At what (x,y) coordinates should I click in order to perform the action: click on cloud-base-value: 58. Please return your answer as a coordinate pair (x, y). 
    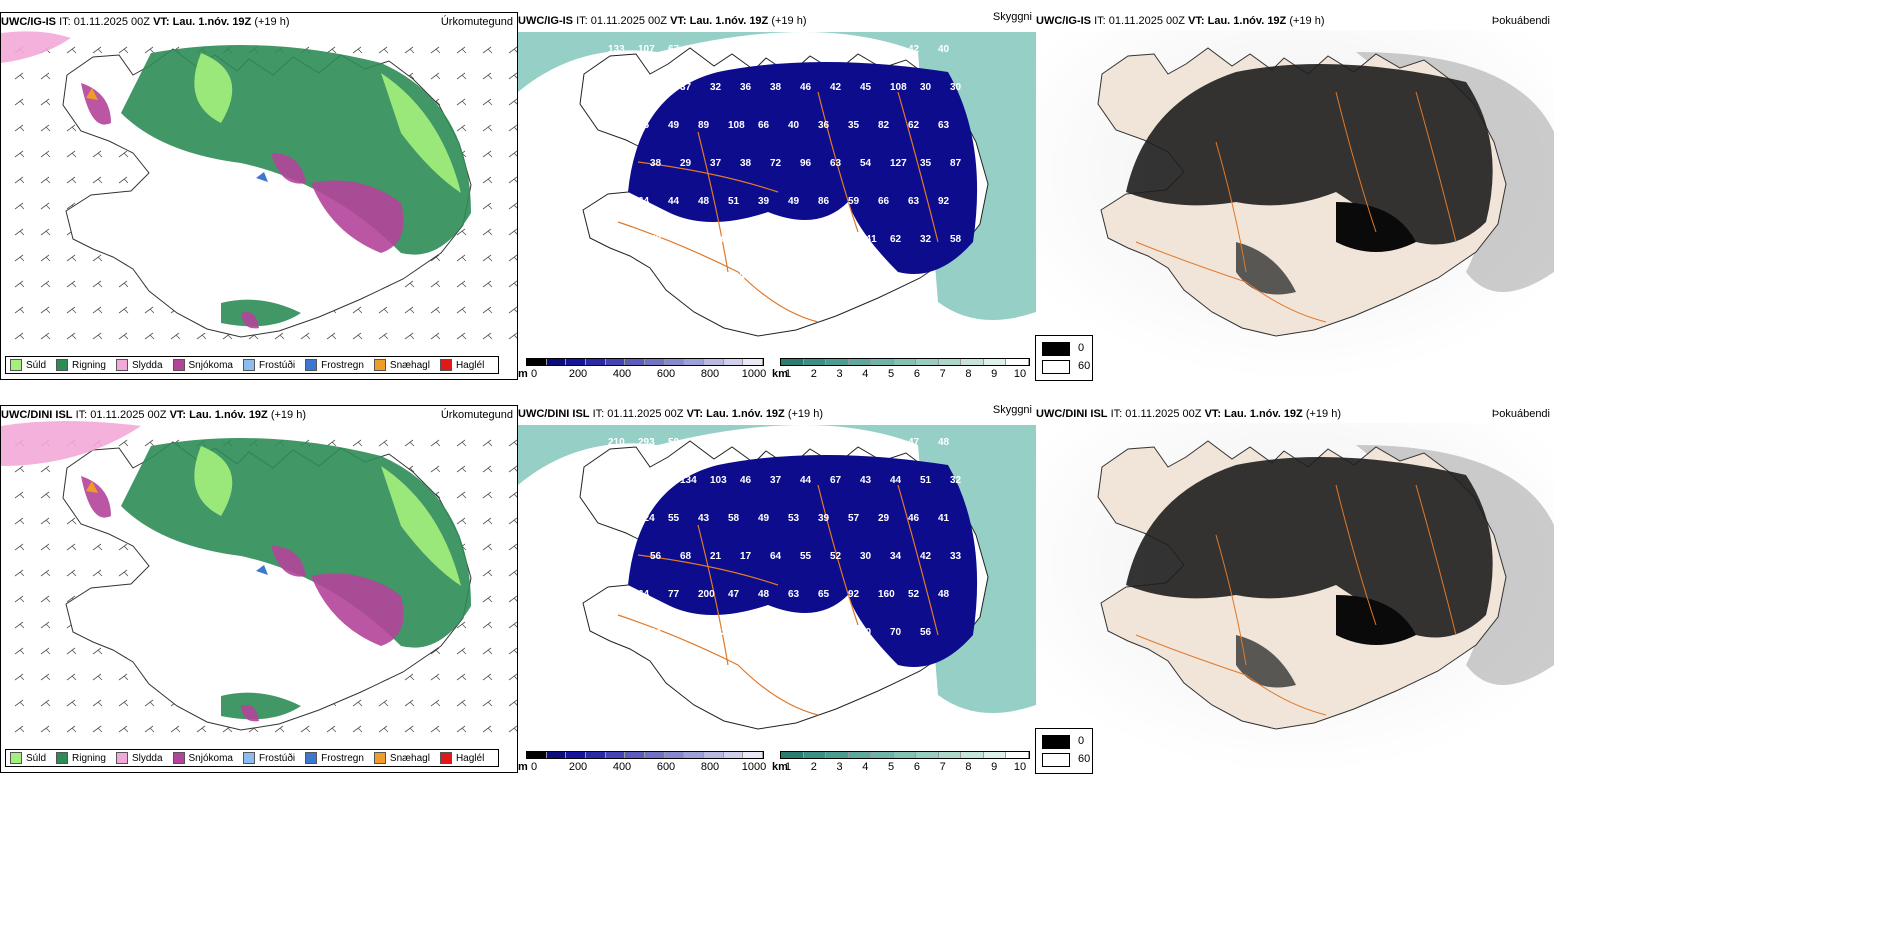
    Looking at the image, I should click on (734, 518).